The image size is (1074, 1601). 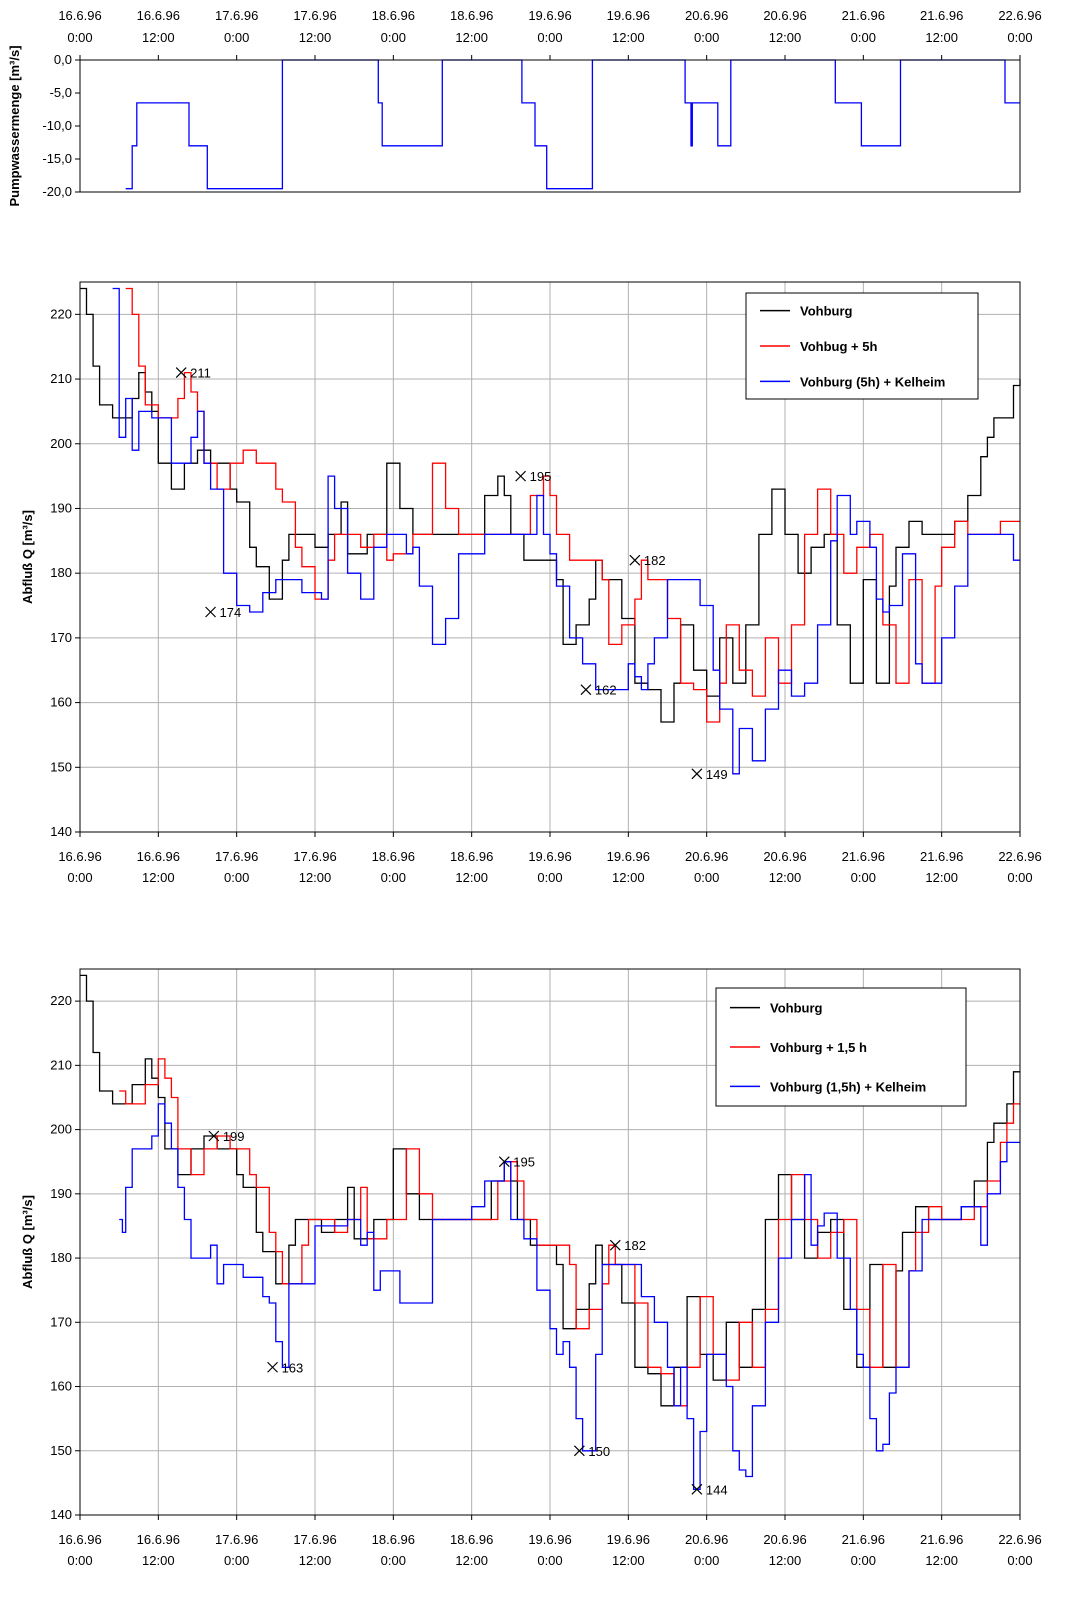 I want to click on annotation-label: 163, so click(x=293, y=1367).